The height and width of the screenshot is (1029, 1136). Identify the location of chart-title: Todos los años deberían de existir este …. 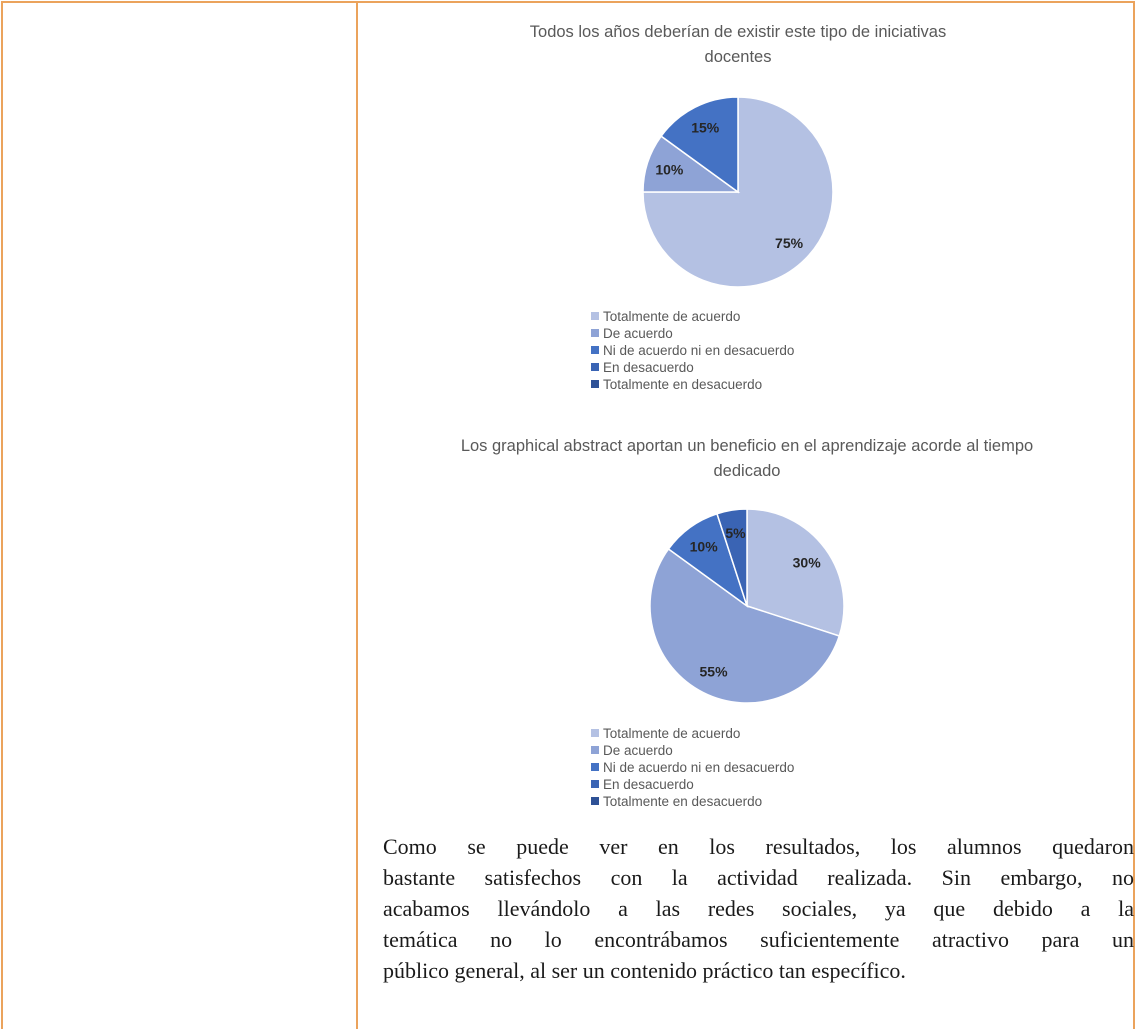
(738, 44).